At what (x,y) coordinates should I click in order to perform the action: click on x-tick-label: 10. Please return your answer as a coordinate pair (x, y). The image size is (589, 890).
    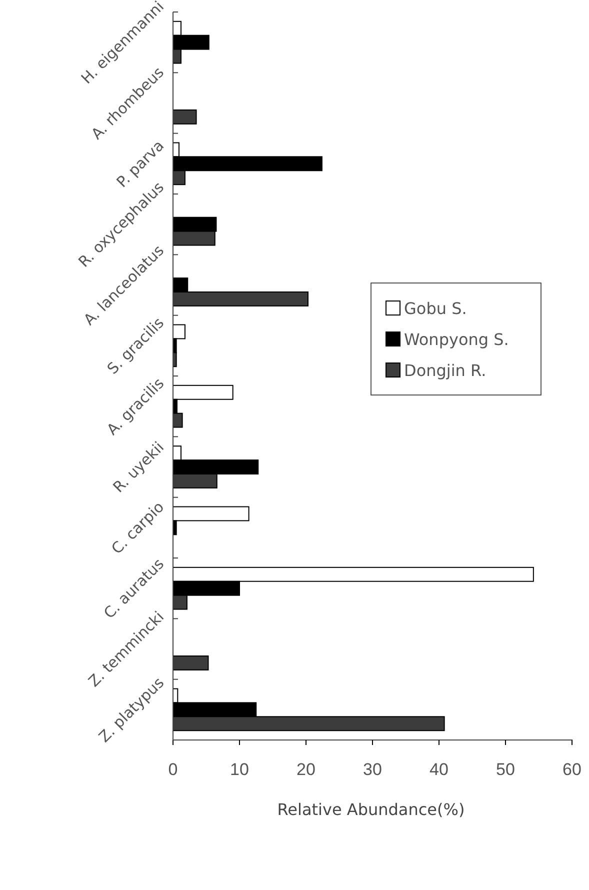
    Looking at the image, I should click on (239, 770).